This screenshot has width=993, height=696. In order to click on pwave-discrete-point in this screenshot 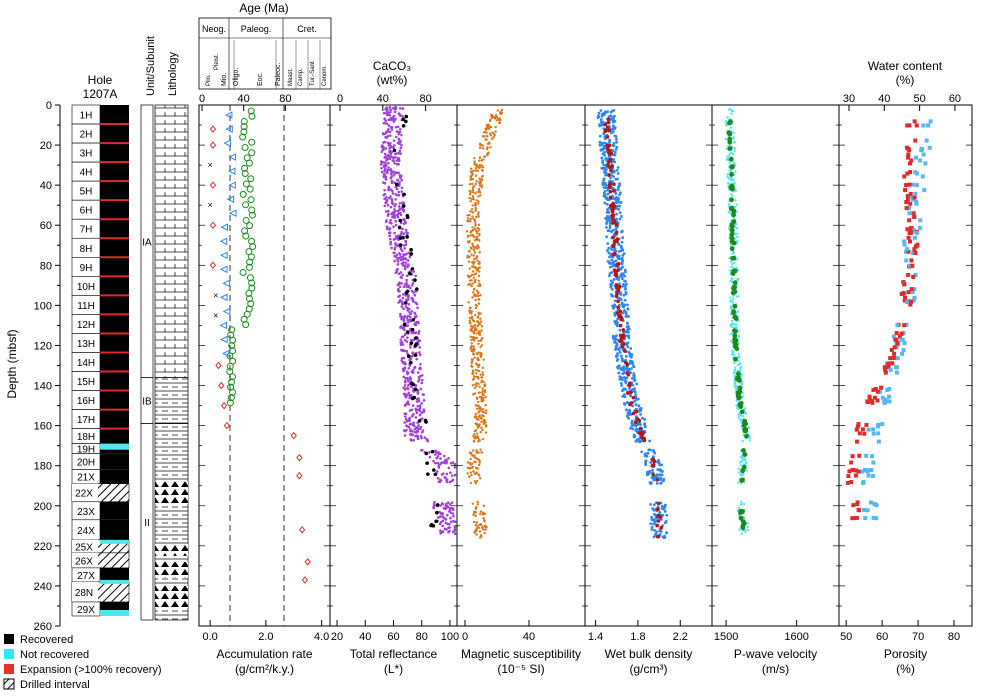, I will do `click(734, 215)`.